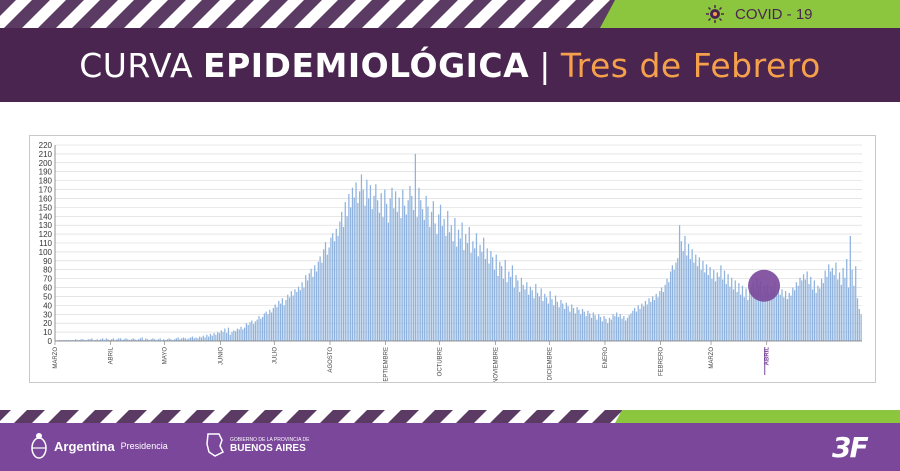 This screenshot has height=471, width=900. I want to click on y-tick-label: 190, so click(46, 172).